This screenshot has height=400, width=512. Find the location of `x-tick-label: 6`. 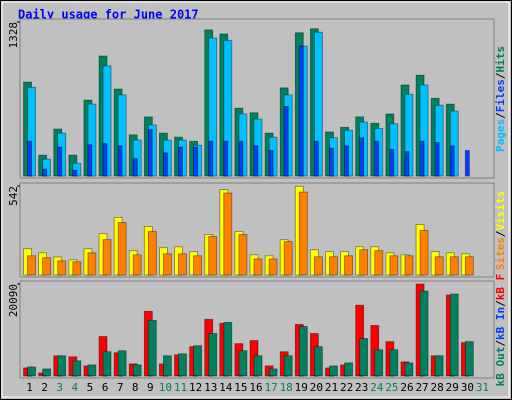

x-tick-label: 6 is located at coordinates (105, 387).